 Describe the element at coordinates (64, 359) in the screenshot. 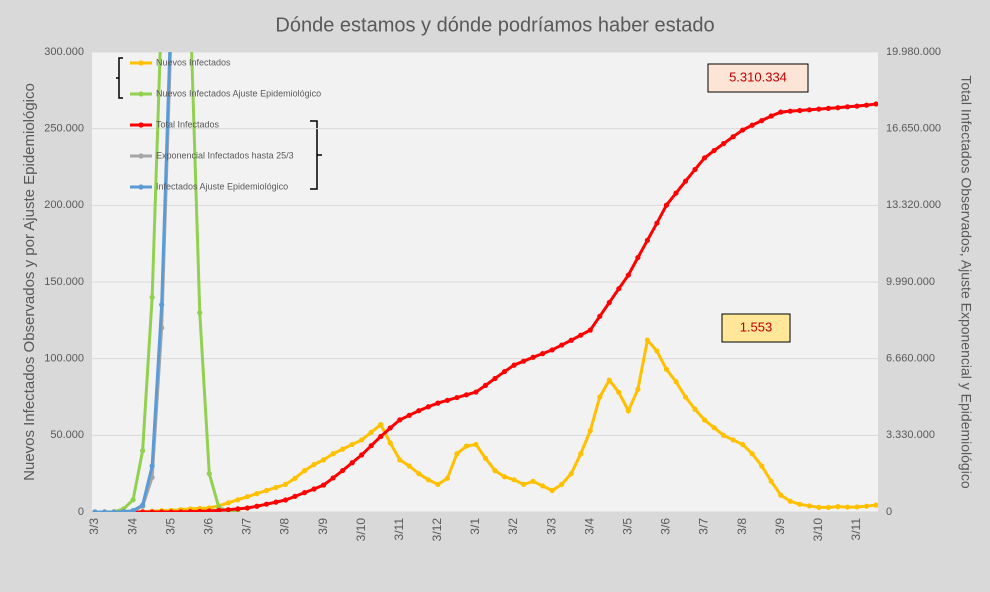

I see `y-tick-label: 100.000` at that location.